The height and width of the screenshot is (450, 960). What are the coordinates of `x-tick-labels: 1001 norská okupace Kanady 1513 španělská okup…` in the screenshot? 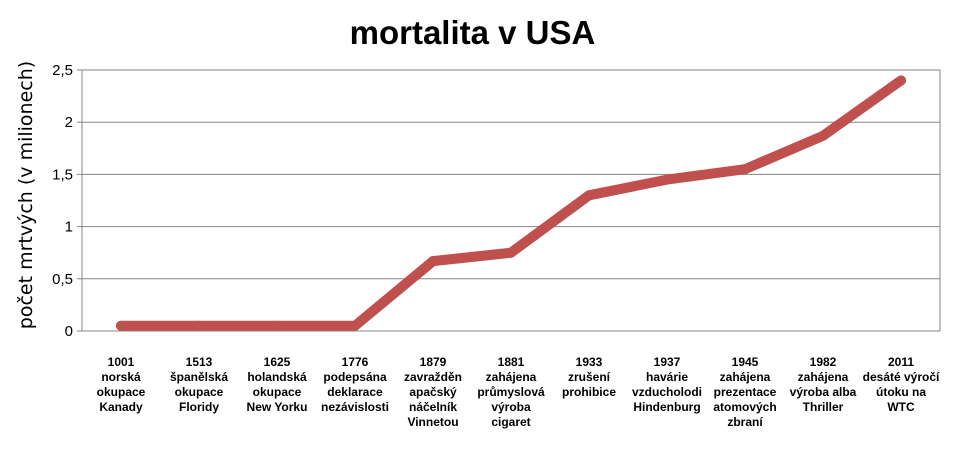 It's located at (518, 392).